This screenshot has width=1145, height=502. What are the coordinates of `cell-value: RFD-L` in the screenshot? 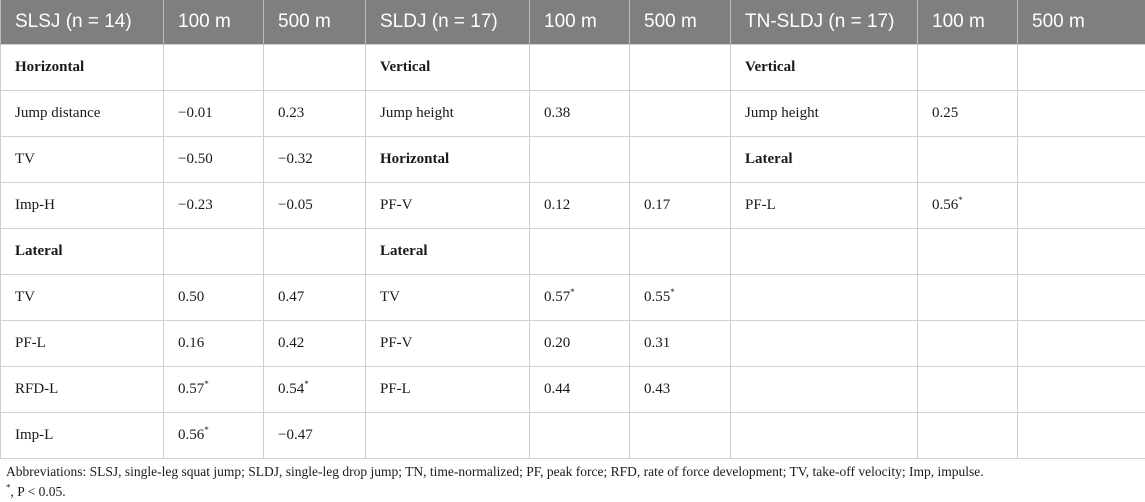 It's located at (37, 389).